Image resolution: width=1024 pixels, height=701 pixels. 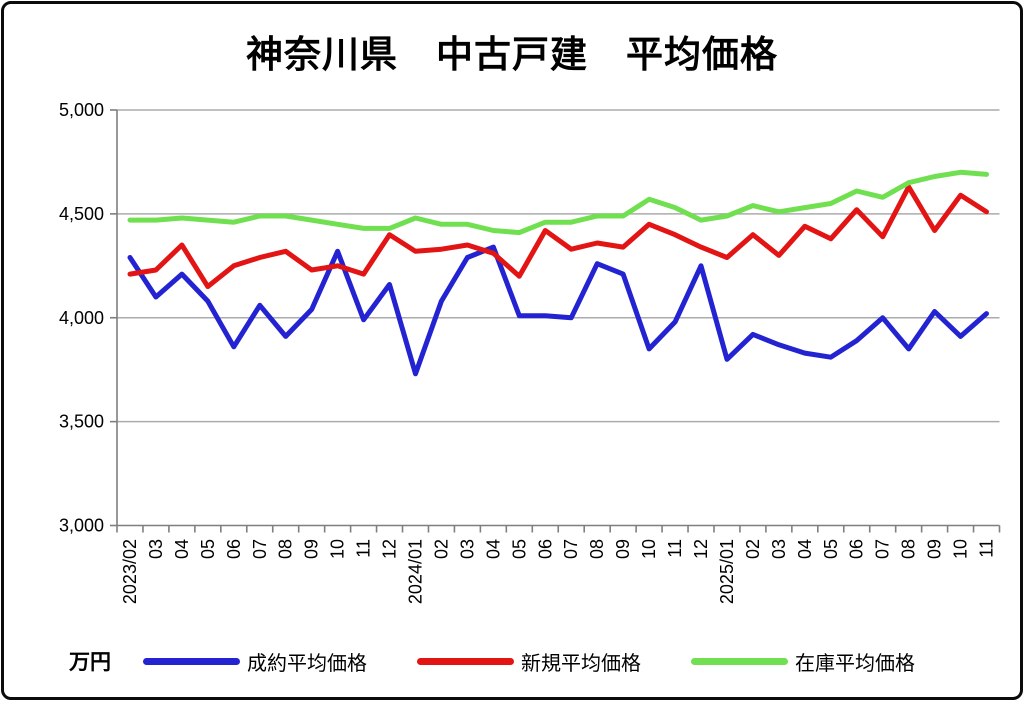 I want to click on series-line-新規平均価格, so click(x=558, y=237).